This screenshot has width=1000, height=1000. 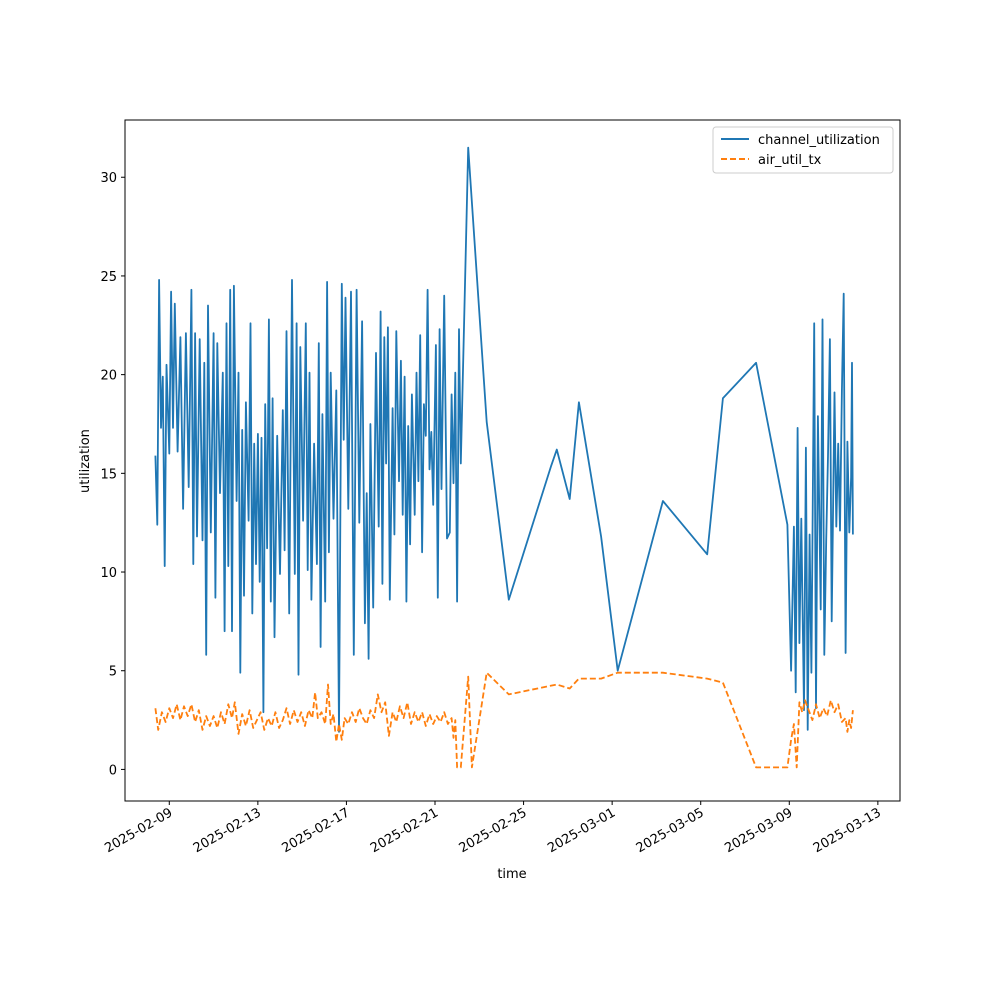 What do you see at coordinates (108, 178) in the screenshot?
I see `y-tick-label: 30` at bounding box center [108, 178].